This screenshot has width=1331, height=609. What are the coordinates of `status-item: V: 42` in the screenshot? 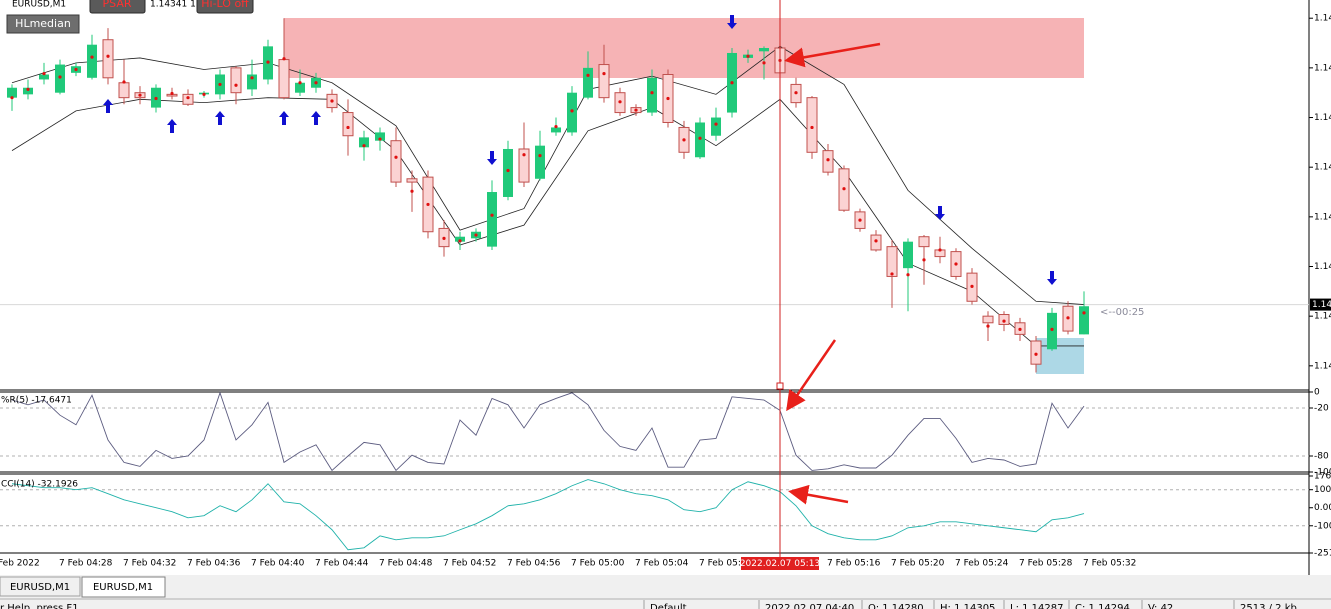 It's located at (1160, 606).